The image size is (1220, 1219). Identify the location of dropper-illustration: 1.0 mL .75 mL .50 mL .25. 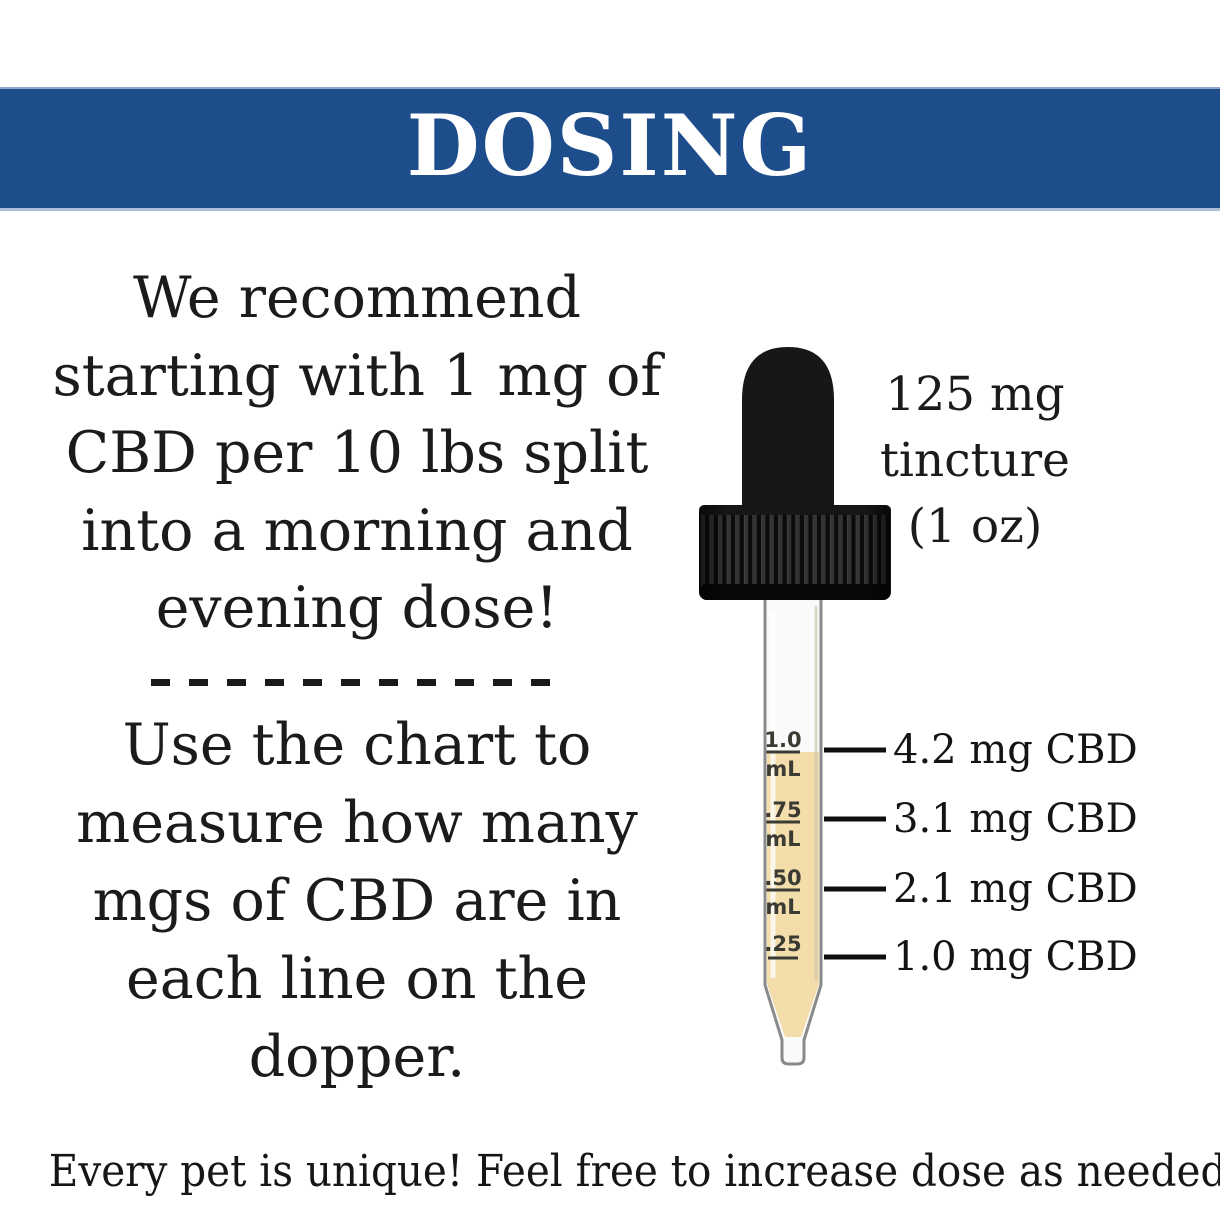
(795, 706).